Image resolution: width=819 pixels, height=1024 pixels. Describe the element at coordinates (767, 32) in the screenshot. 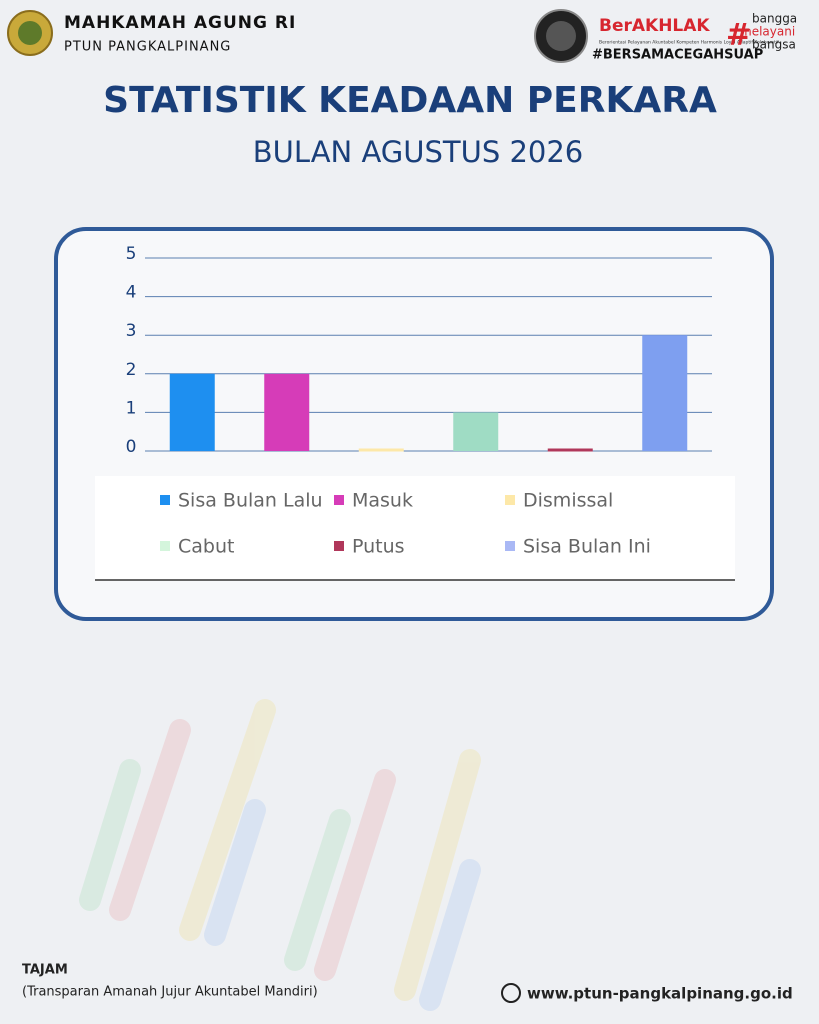

I see `bangga-2: melayani` at that location.